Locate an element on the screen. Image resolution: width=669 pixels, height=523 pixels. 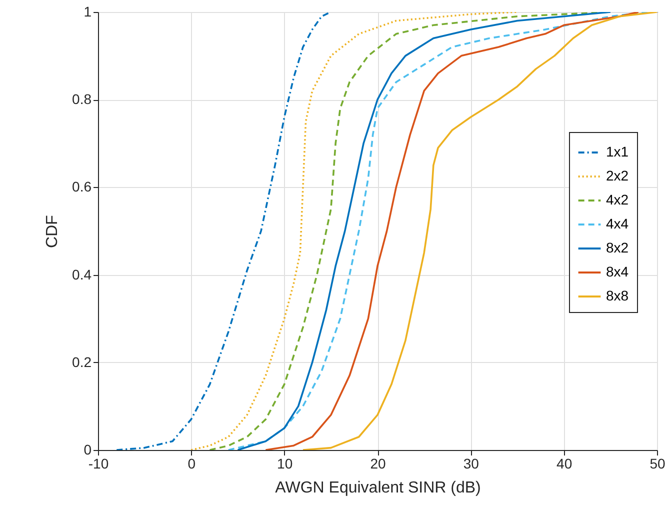
x-tick-label: 20 is located at coordinates (378, 464).